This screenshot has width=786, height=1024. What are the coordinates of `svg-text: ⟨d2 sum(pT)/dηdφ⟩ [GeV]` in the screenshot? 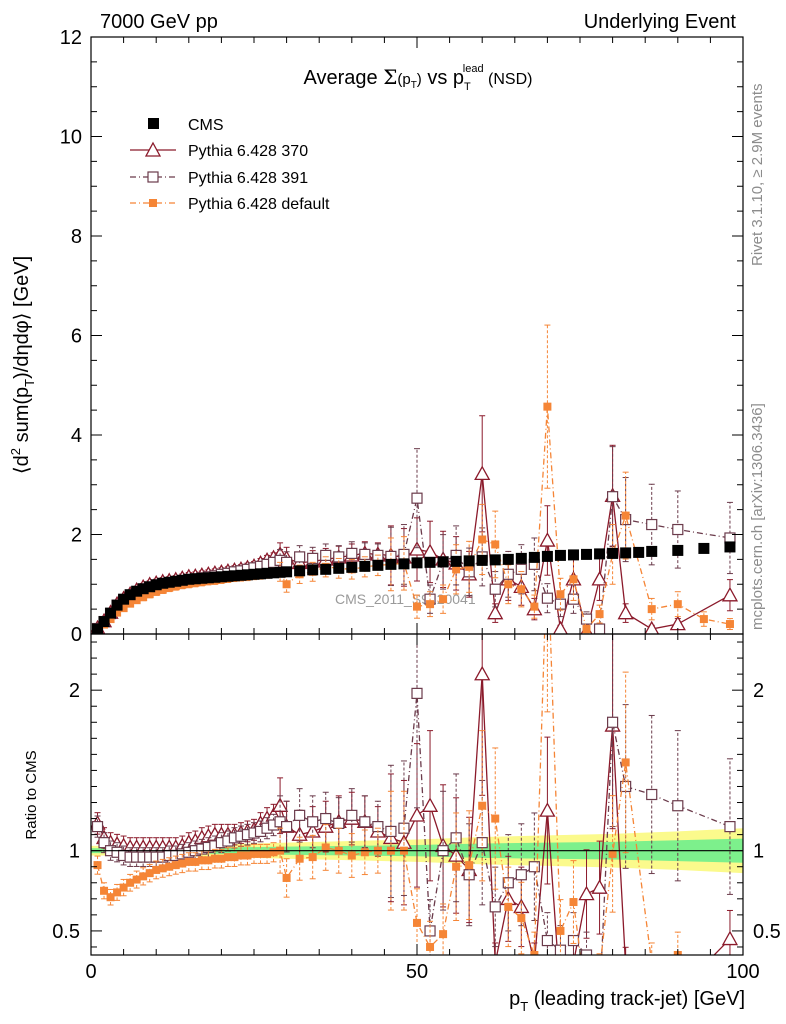 It's located at (22, 365).